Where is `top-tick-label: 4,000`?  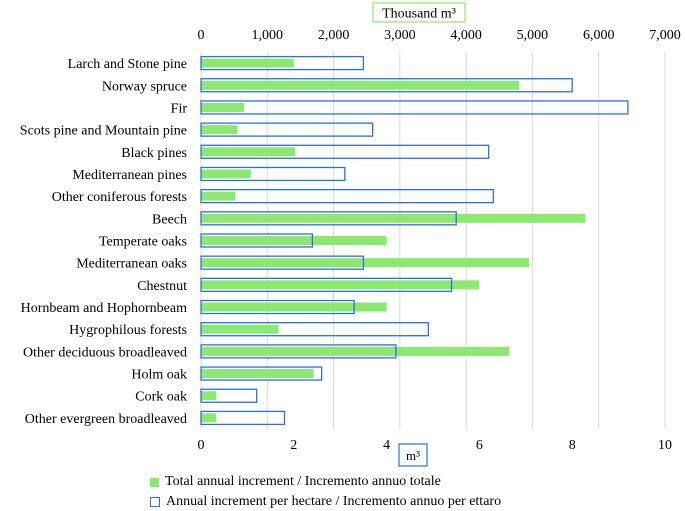
top-tick-label: 4,000 is located at coordinates (466, 35).